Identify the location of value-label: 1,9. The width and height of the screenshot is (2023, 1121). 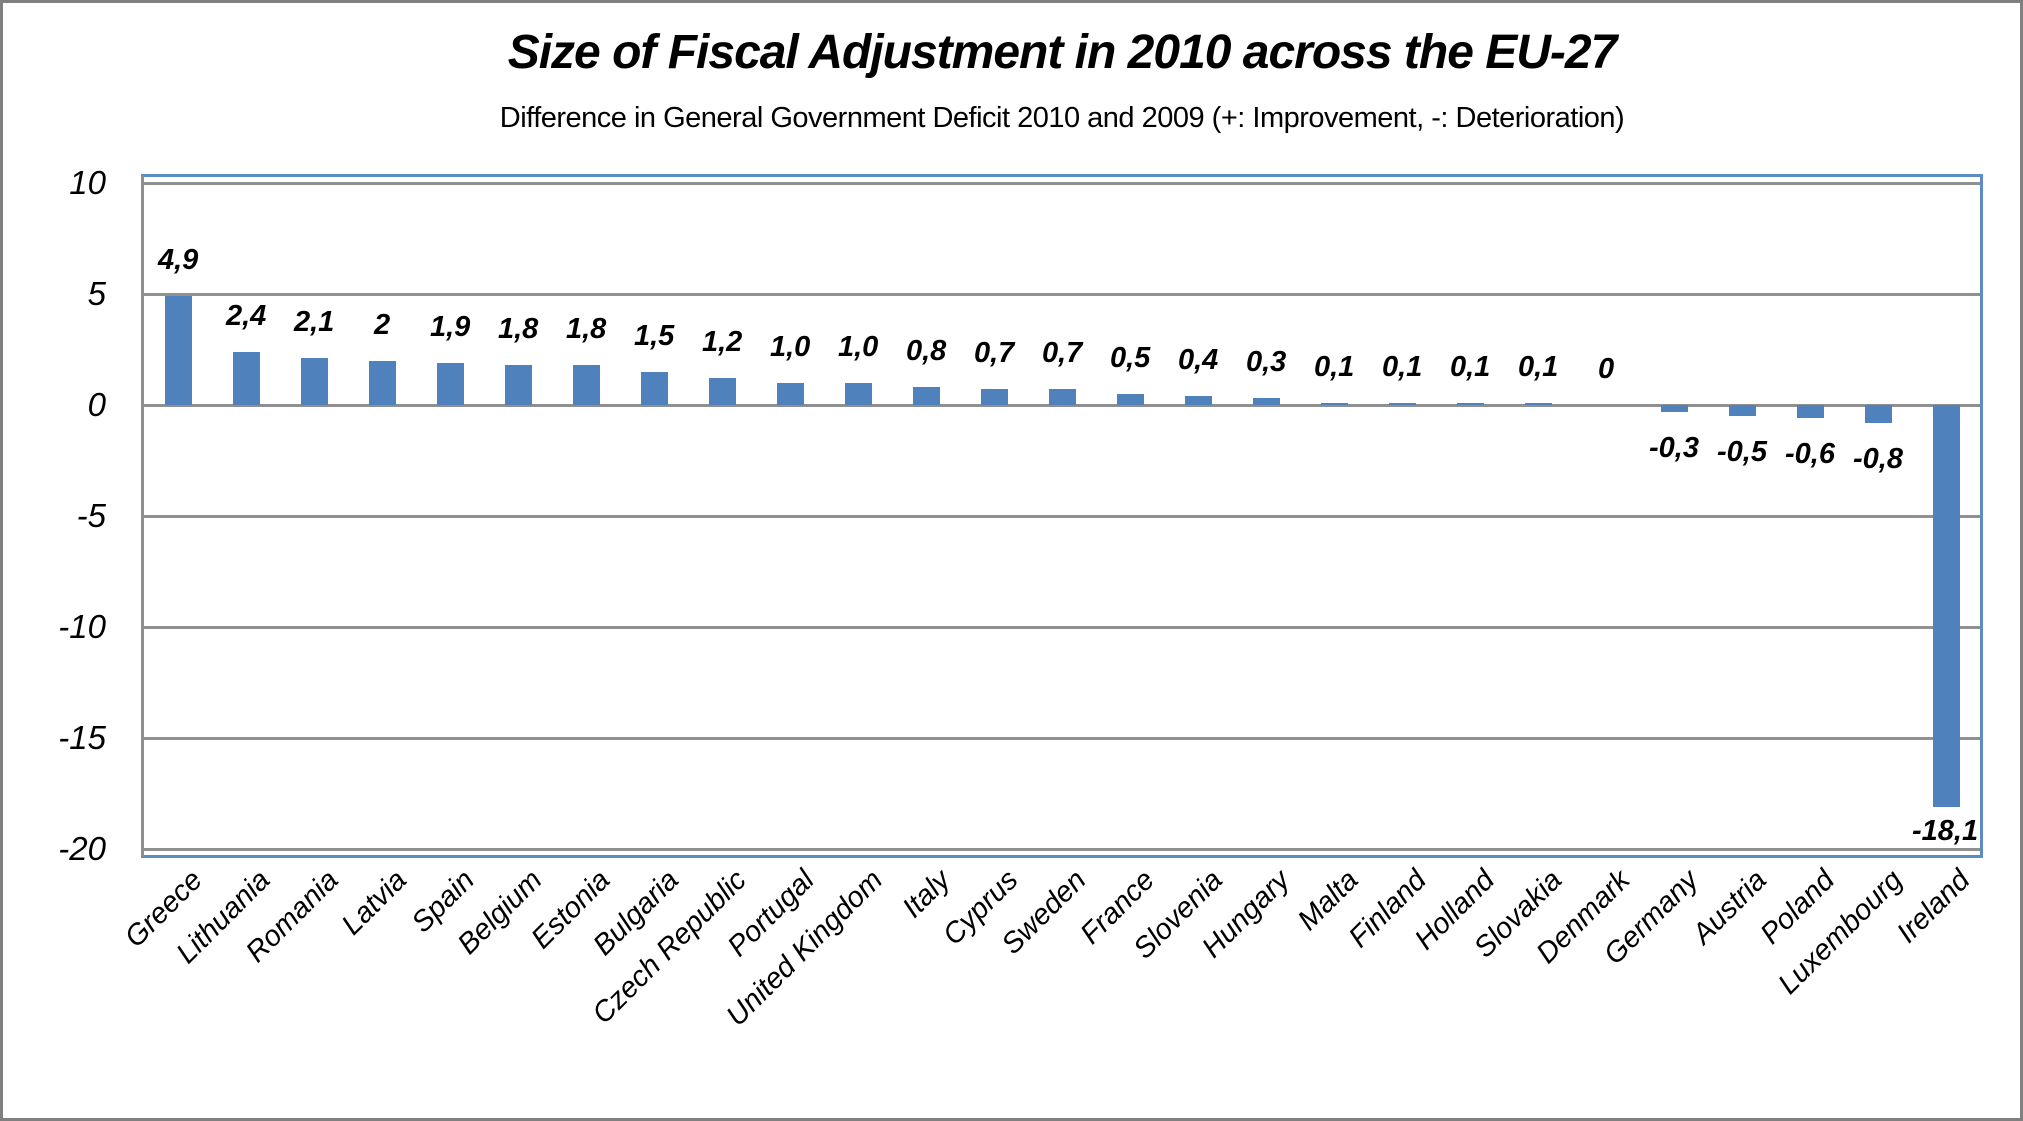
(450, 326).